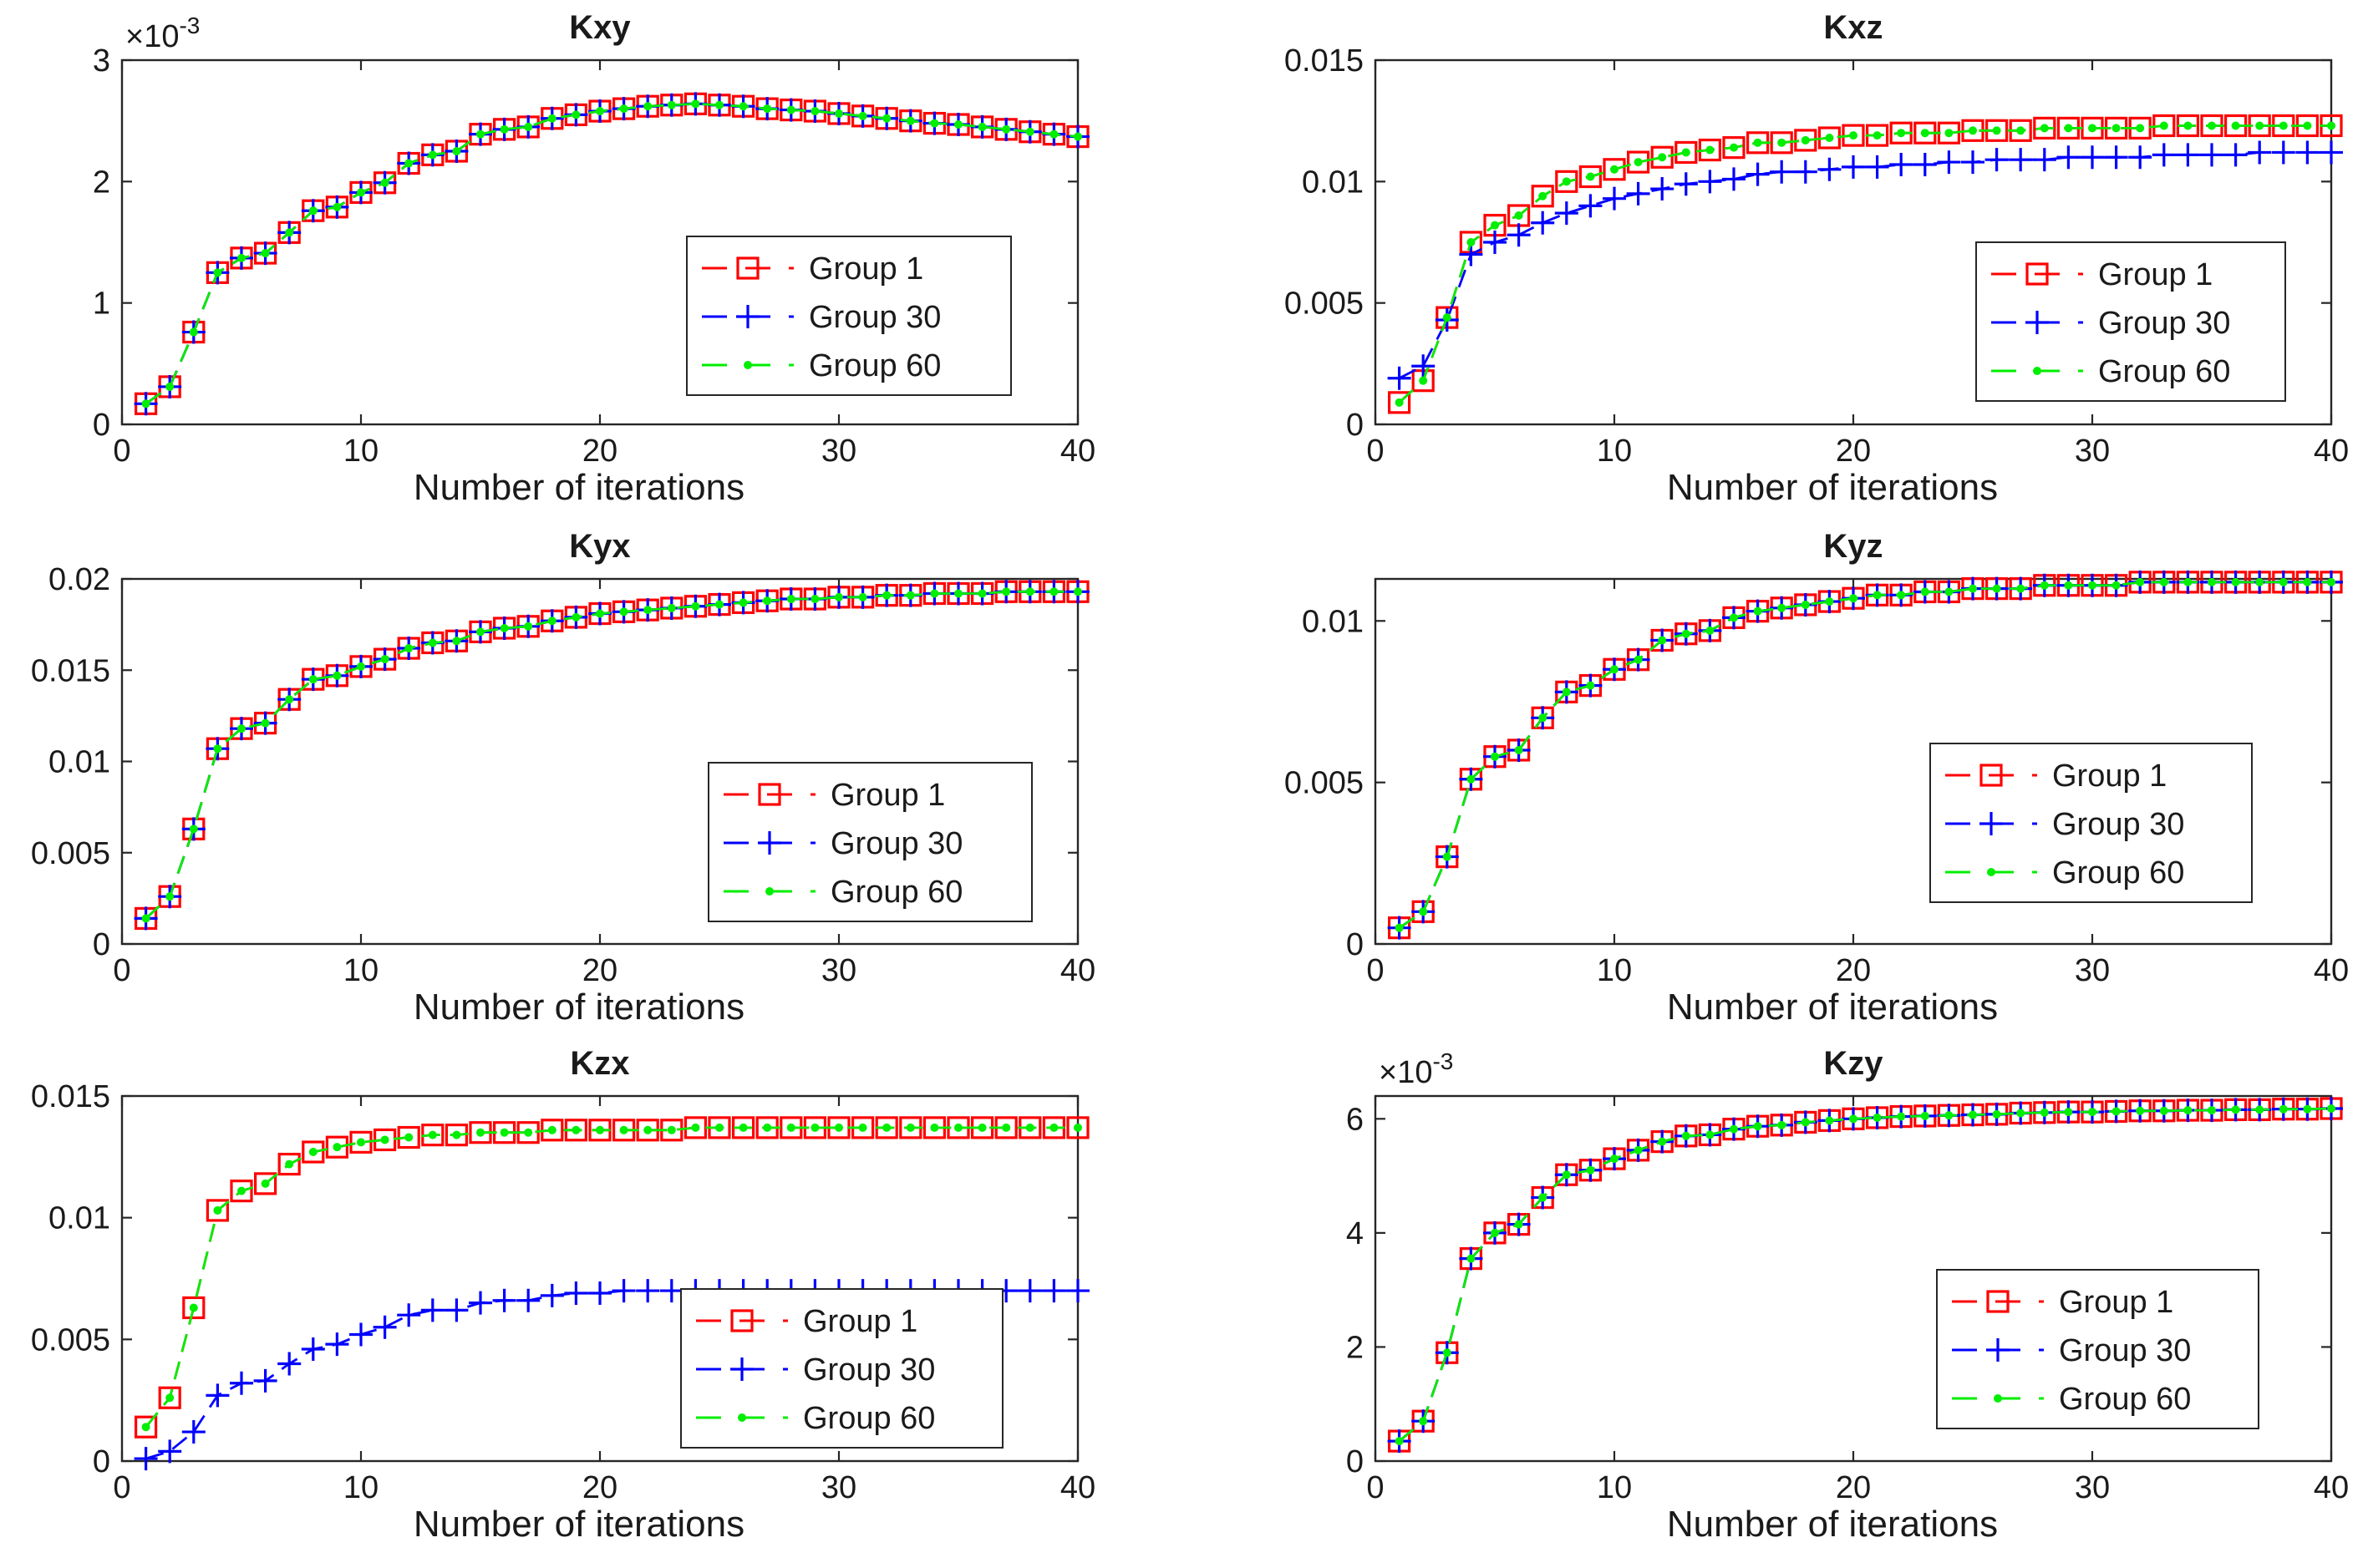  I want to click on y-exponent-label: ×10⁻³, so click(162, 33).